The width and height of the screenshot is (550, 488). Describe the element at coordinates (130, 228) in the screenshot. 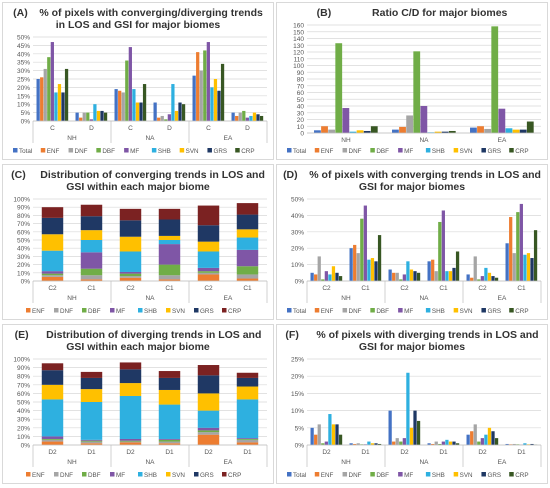

I see `bar-grs-c2` at that location.